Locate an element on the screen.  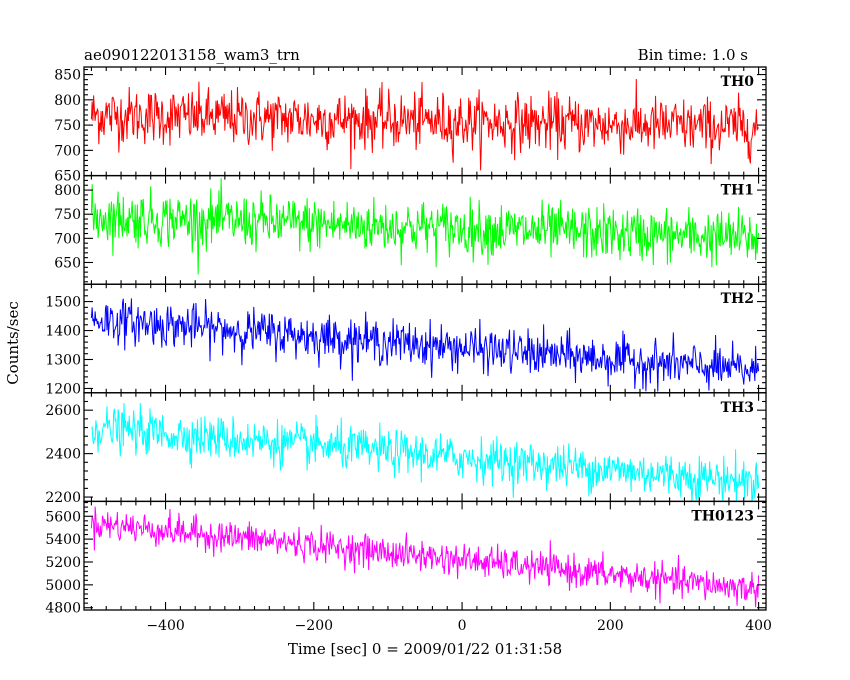
x-tick-label: 200 is located at coordinates (610, 626).